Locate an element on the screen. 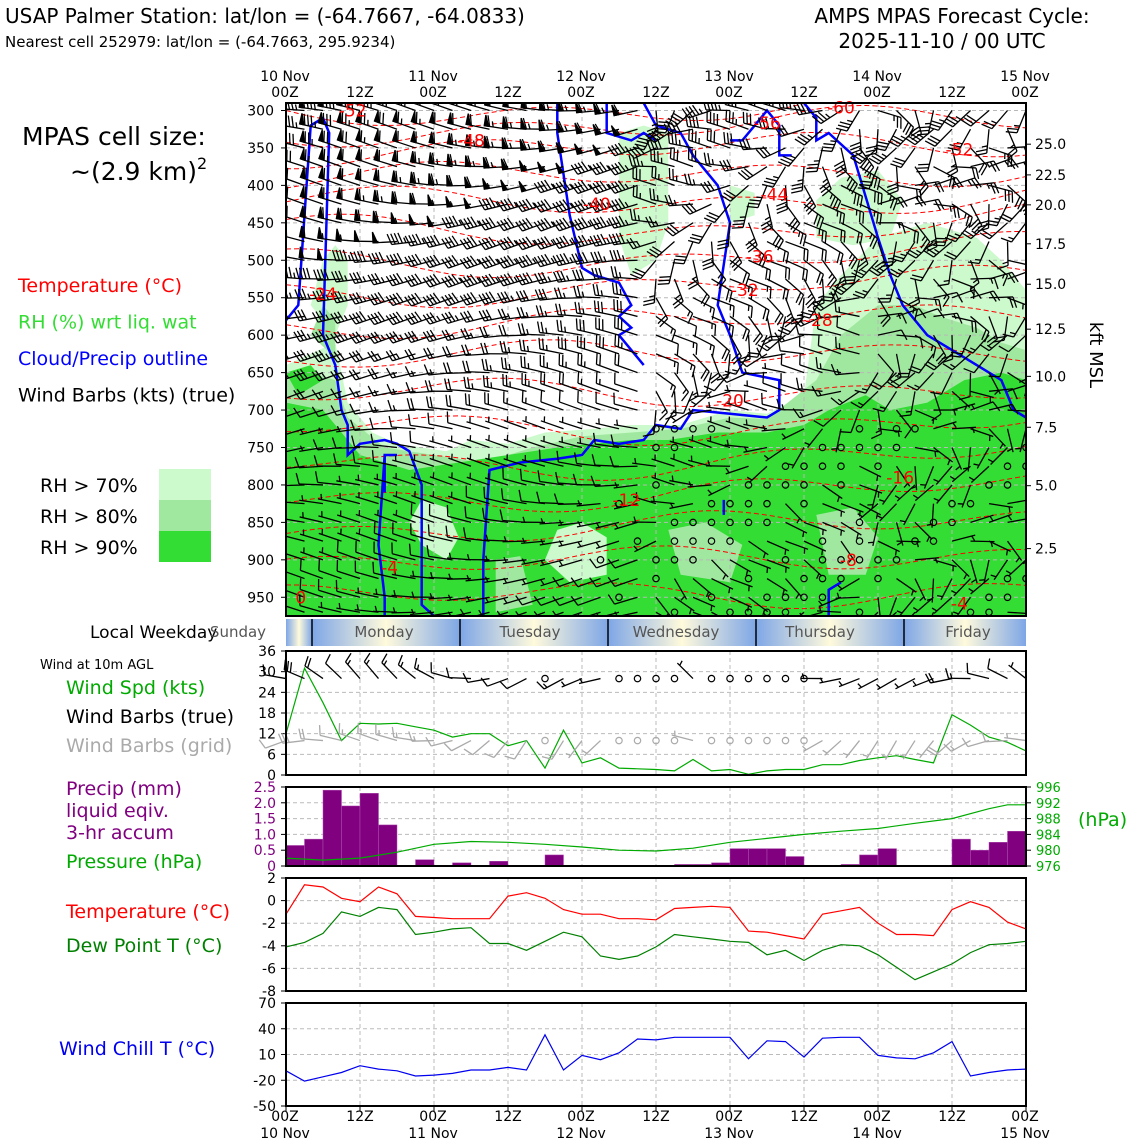 The height and width of the screenshot is (1140, 1140). cell-size-line2: ~(2.9 km)2 is located at coordinates (138, 170).